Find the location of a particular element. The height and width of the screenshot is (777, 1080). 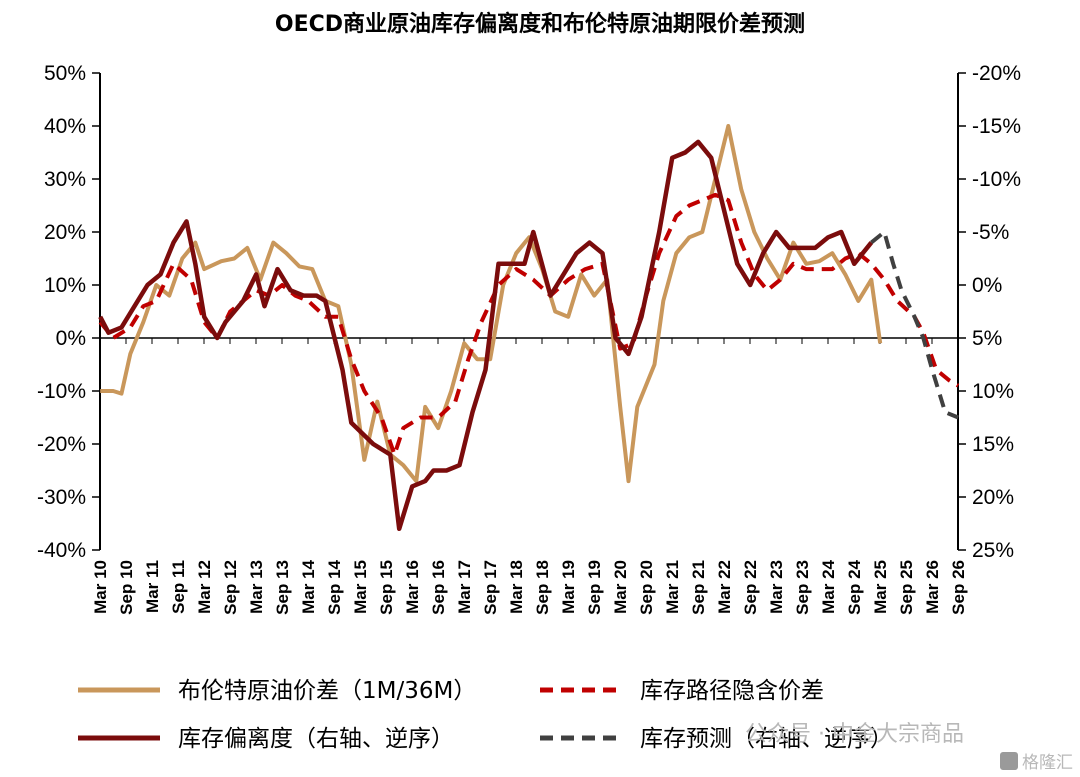

x-tick-label: Mar 12 is located at coordinates (204, 587).